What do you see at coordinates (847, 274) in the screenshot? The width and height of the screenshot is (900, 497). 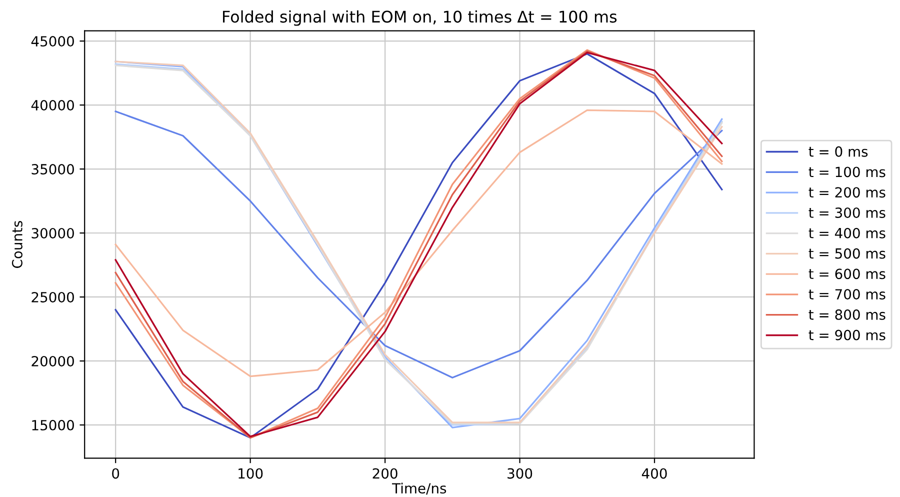 I see `legend-label: t = 600 ms` at bounding box center [847, 274].